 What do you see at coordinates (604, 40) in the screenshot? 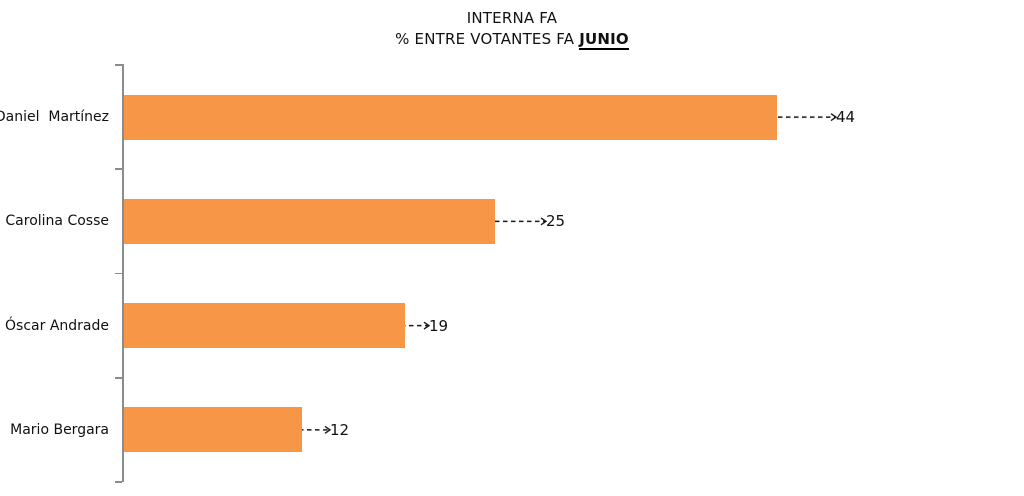
I see `chart-subtitle-month: JUNIO` at bounding box center [604, 40].